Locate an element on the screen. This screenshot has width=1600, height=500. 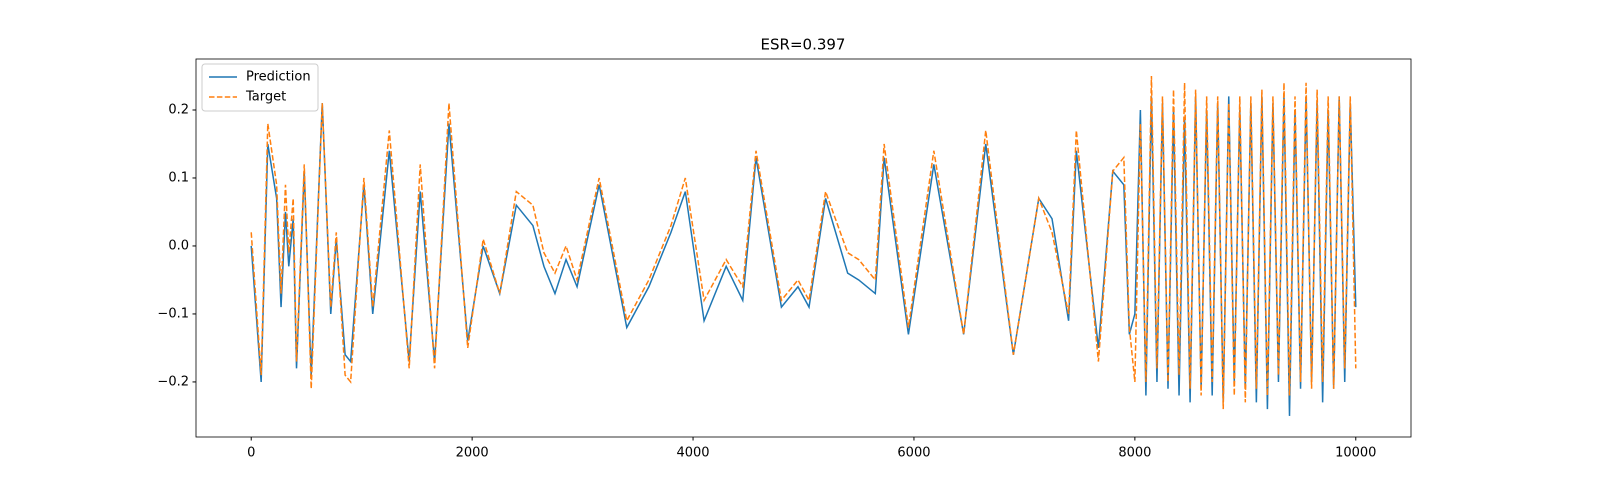
chart-title: ESR=0.397 is located at coordinates (803, 45).